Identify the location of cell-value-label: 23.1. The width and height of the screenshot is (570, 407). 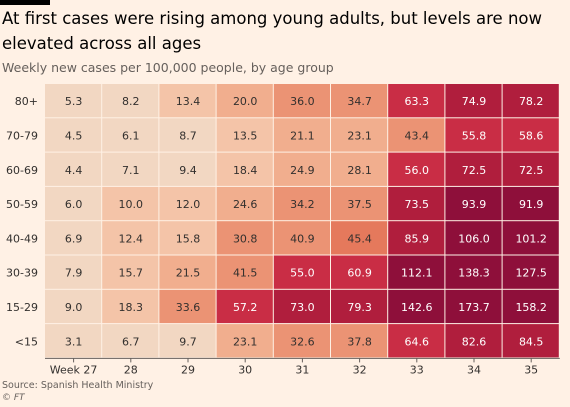
(359, 135).